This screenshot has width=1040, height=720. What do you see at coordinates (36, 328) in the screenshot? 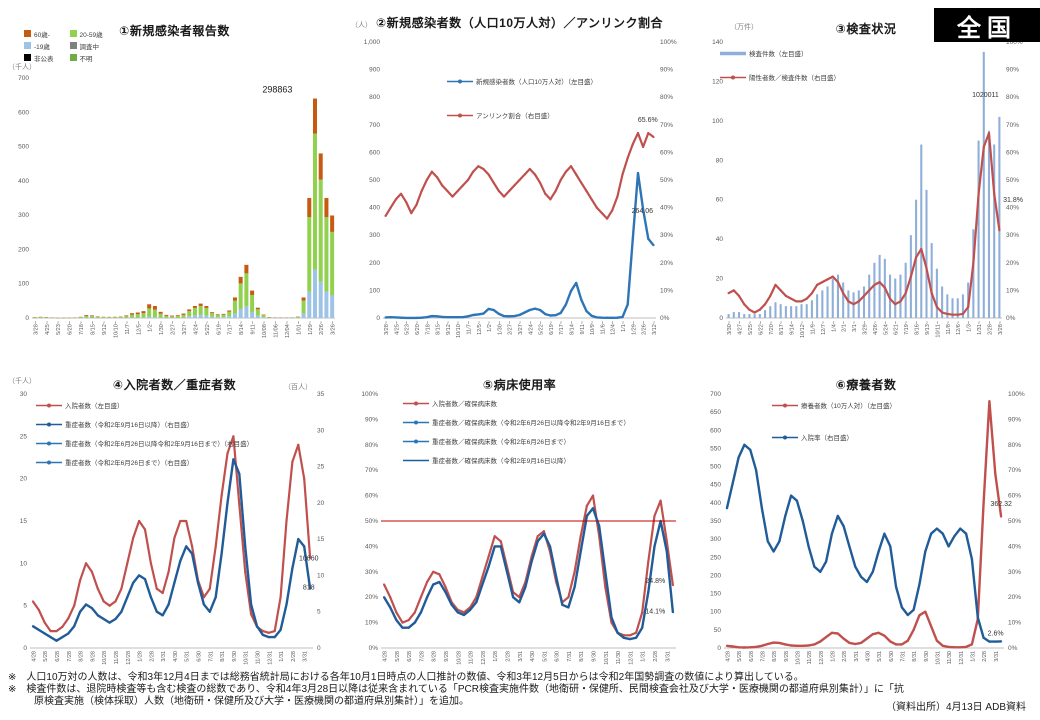
I see `x-axis-tick-label: 3/28~` at bounding box center [36, 328].